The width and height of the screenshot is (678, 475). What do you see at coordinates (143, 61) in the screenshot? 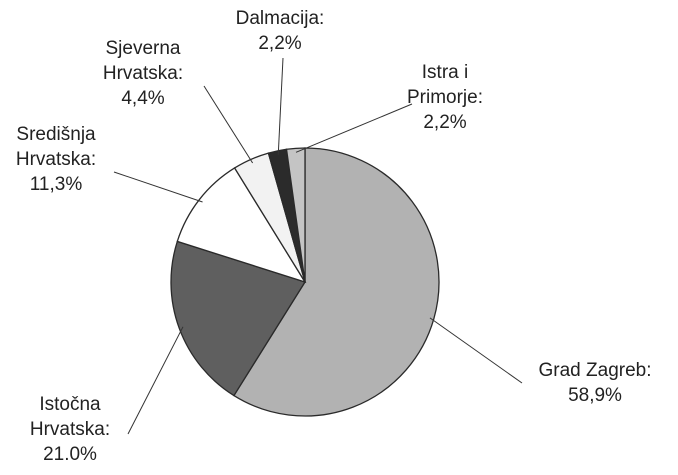
I see `category-label: Sjeverna Hrvatska:` at bounding box center [143, 61].